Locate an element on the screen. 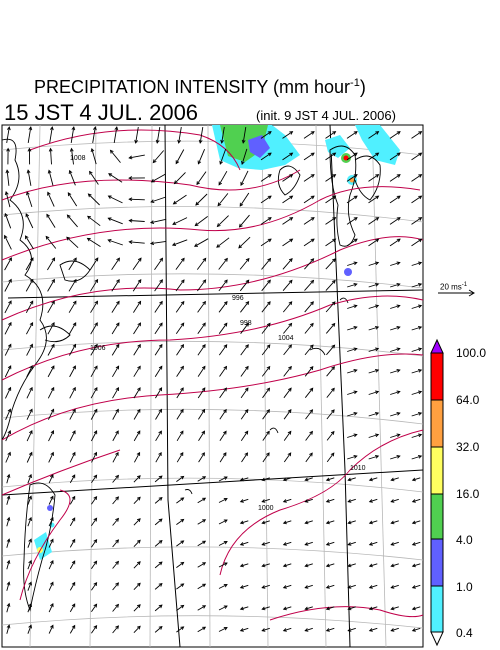 This screenshot has height=650, width=500. colorbar-top-arrow is located at coordinates (437, 346).